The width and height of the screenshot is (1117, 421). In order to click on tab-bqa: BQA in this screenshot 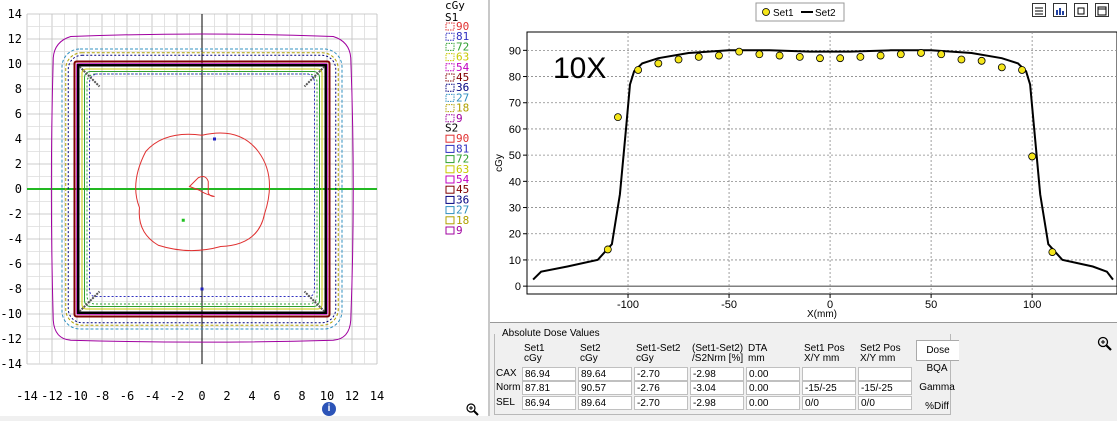, I will do `click(937, 368)`.